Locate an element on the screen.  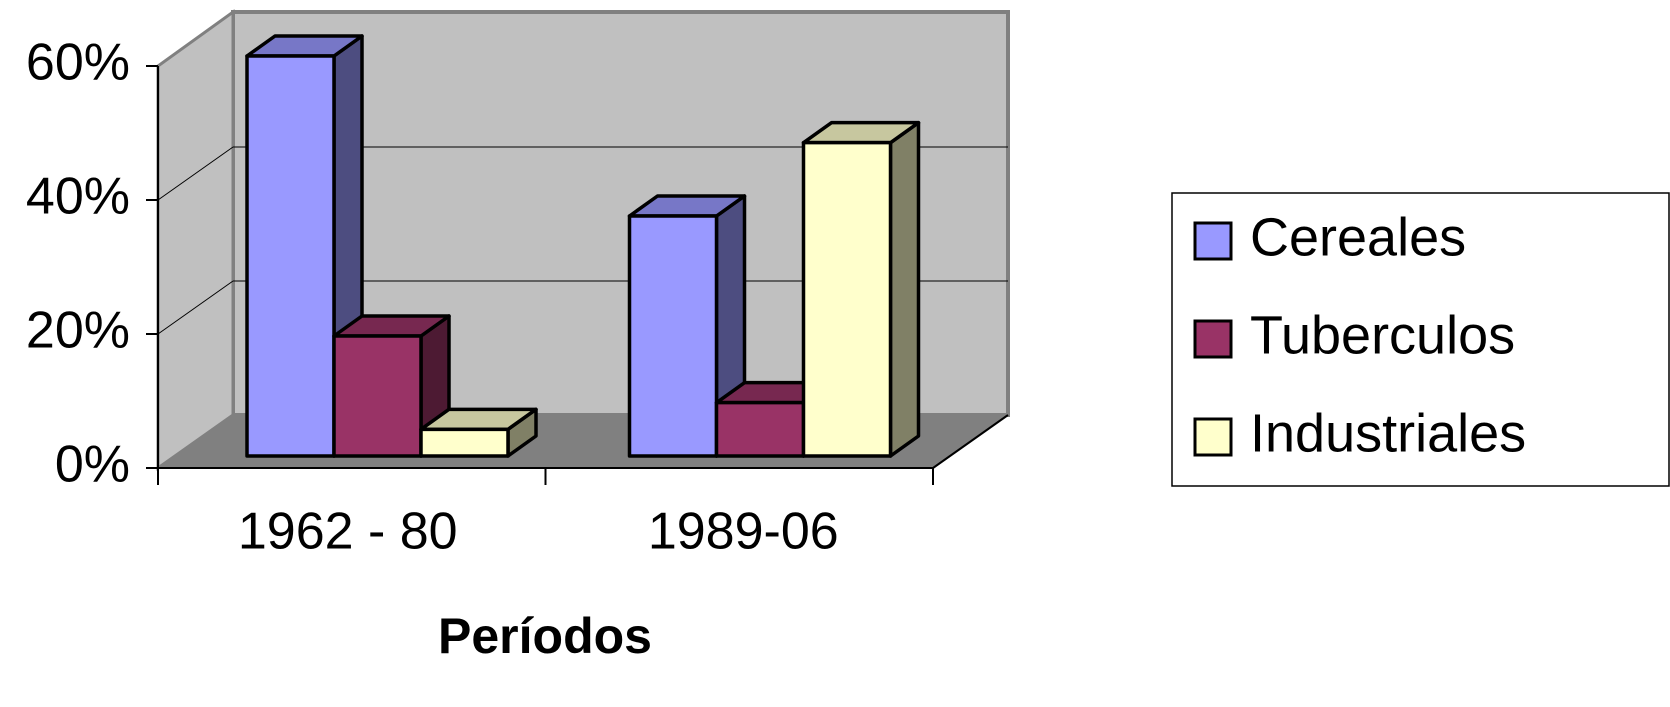
x-tick-label: 1989-06 is located at coordinates (743, 532).